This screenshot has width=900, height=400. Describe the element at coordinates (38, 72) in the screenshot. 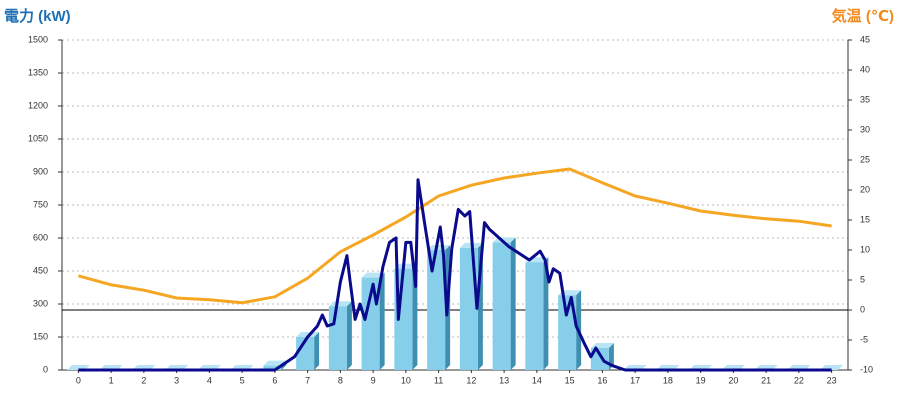

I see `y-tick-label: 1350` at that location.